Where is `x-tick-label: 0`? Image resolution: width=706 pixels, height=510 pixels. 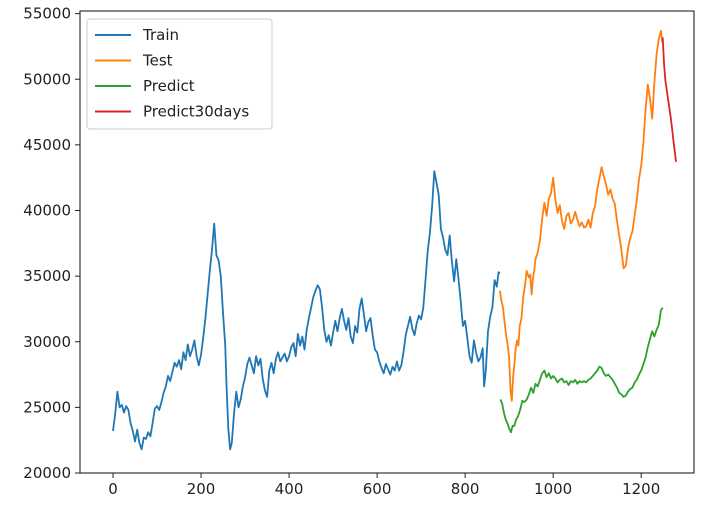
x-tick-label: 0 is located at coordinates (113, 489).